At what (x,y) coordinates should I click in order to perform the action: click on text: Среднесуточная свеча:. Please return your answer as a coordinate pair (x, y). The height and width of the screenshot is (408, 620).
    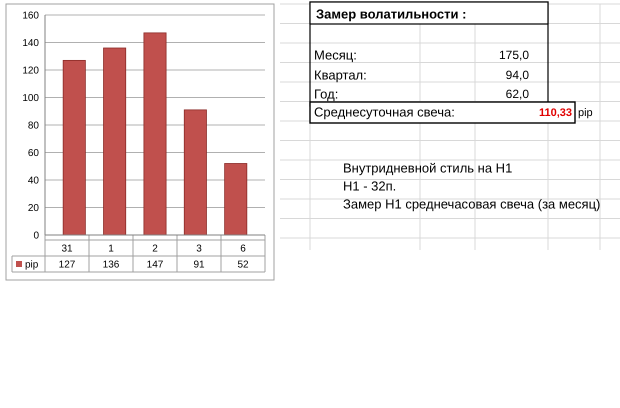
    Looking at the image, I should click on (384, 112).